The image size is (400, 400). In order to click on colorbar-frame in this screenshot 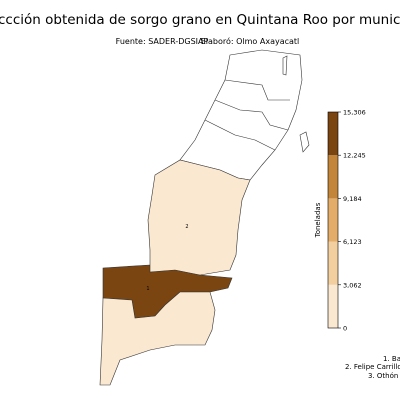, I will do `click(333, 220)`.